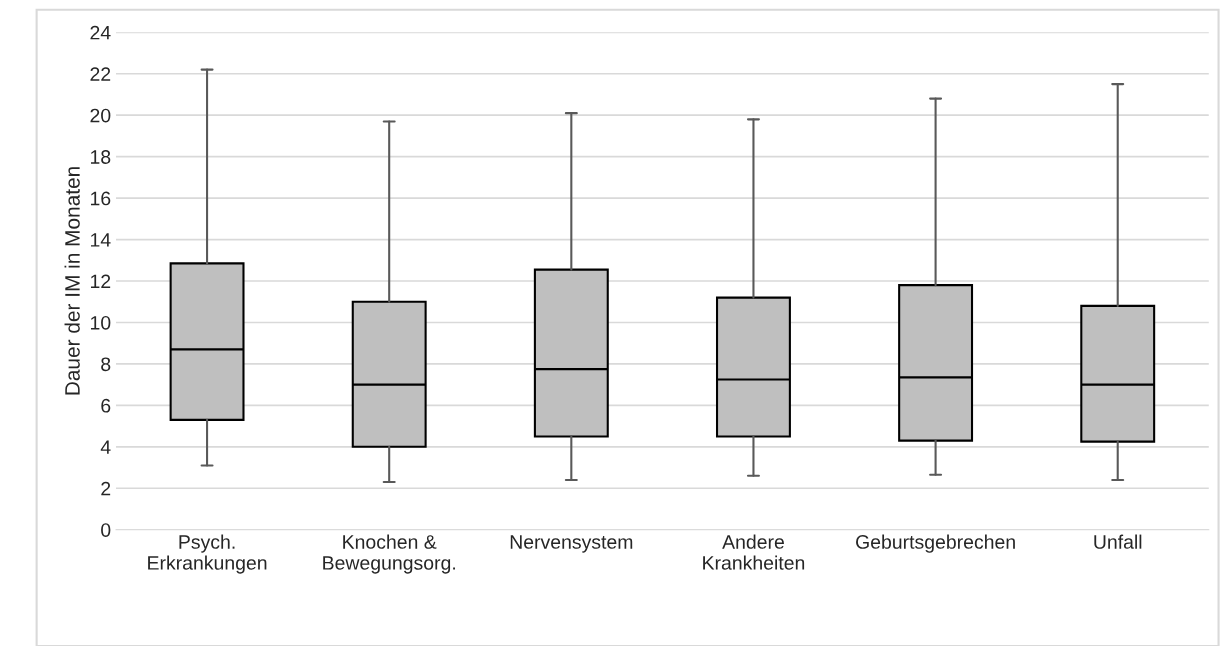 The image size is (1221, 646). I want to click on y-tick-label: 8, so click(106, 364).